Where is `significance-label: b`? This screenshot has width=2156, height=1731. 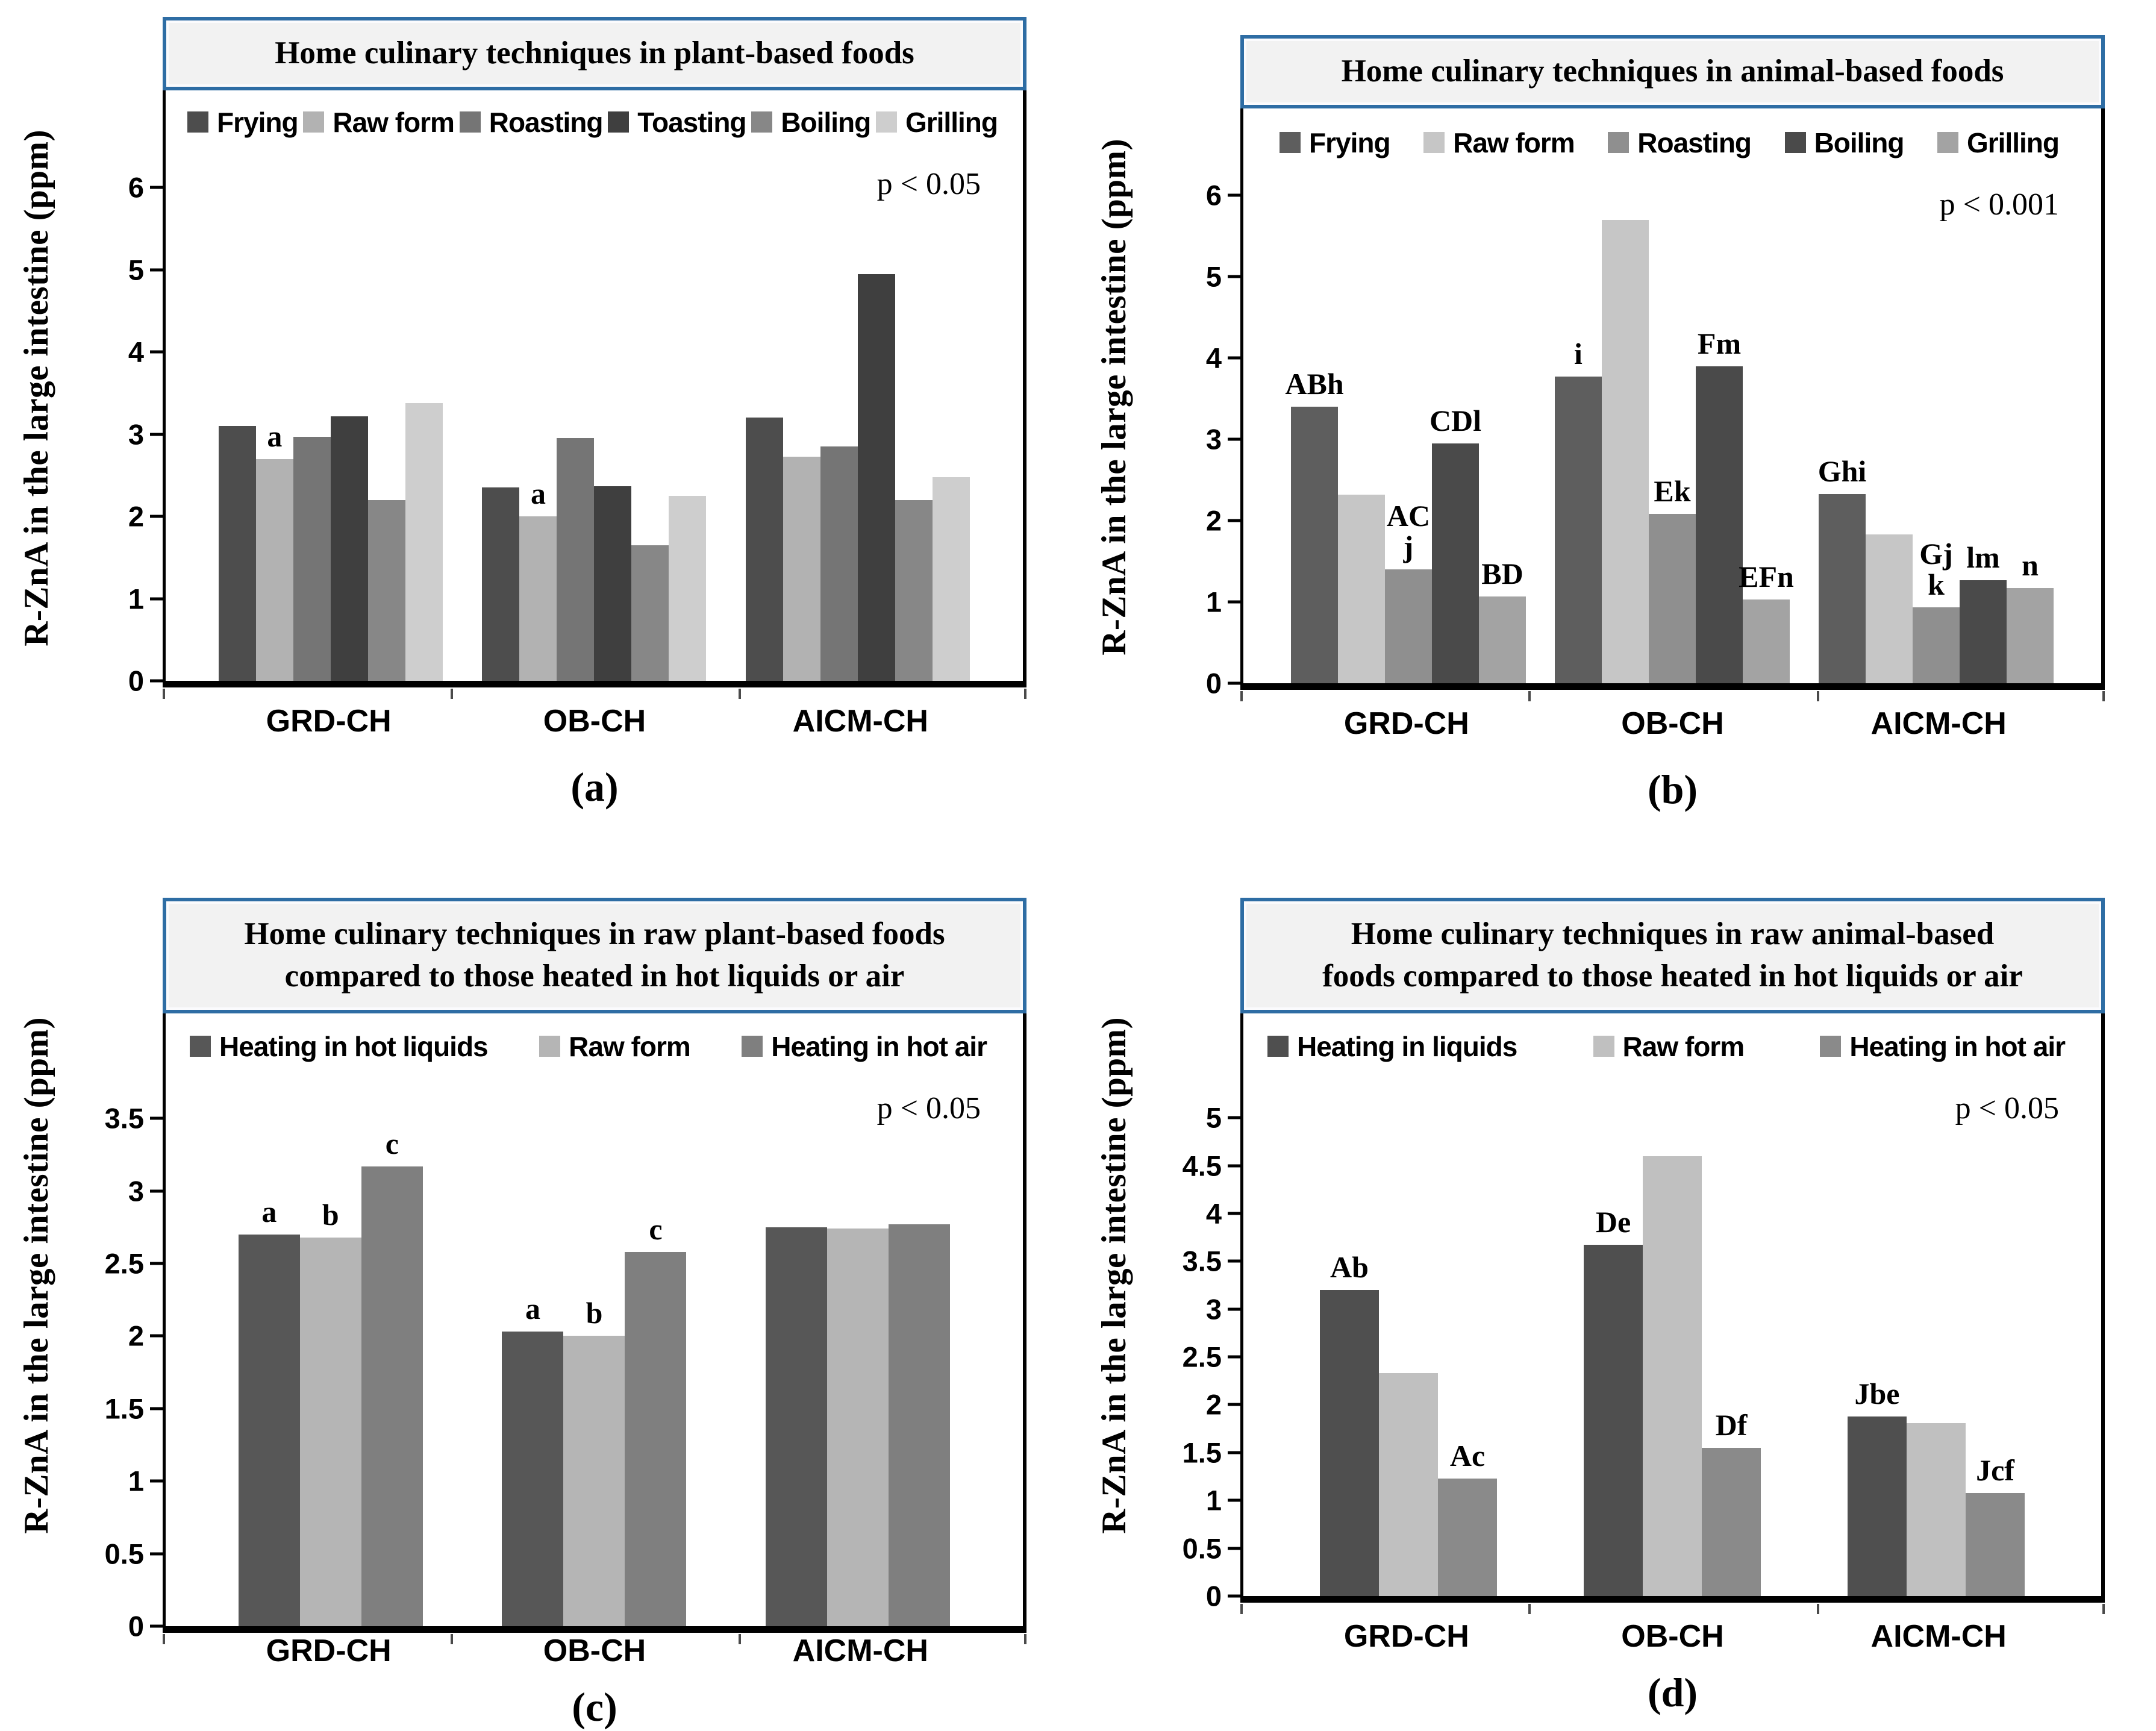
significance-label: b is located at coordinates (594, 1313).